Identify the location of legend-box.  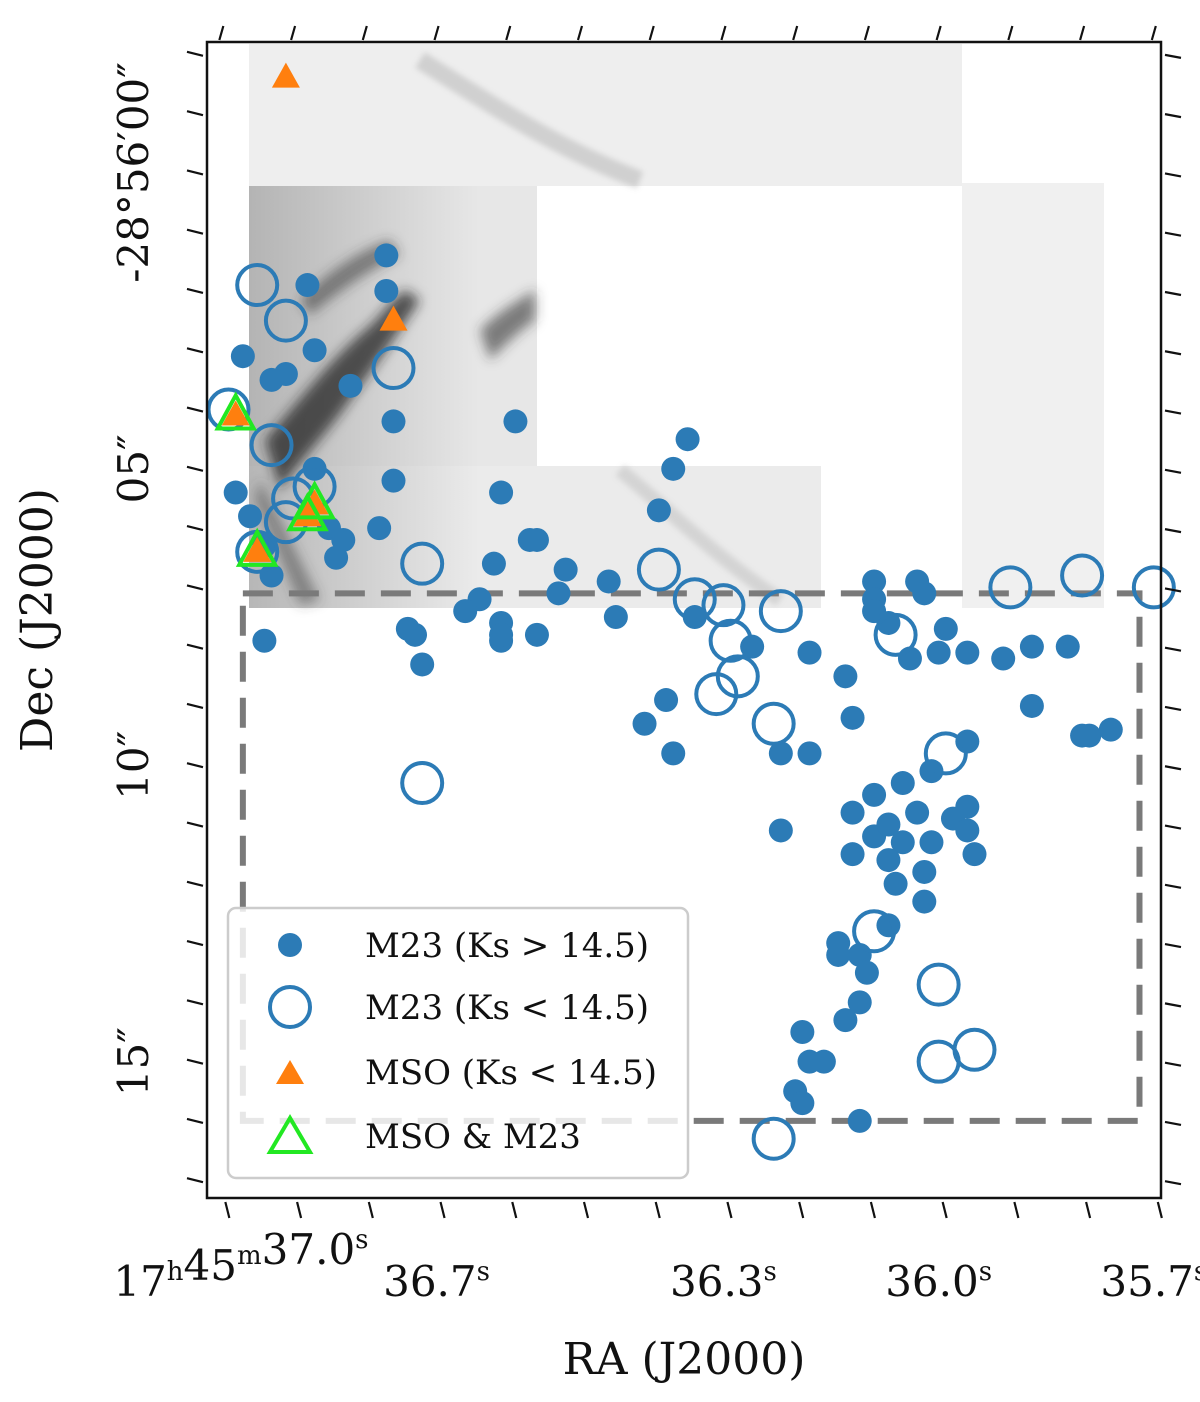
(458, 1043).